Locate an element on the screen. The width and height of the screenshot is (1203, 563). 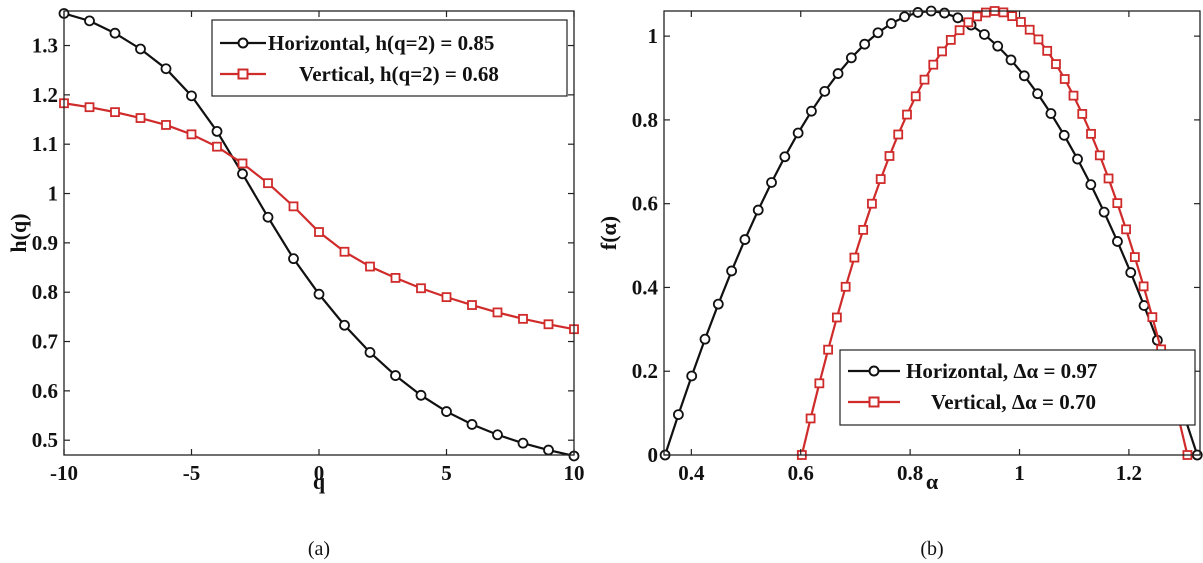
panel-b-legend-box is located at coordinates (1017, 387).